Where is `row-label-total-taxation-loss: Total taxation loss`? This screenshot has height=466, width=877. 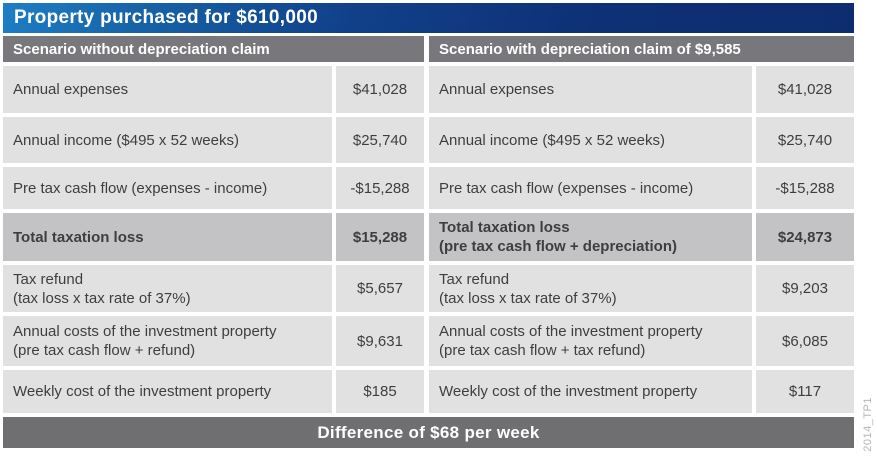 row-label-total-taxation-loss: Total taxation loss is located at coordinates (167, 237).